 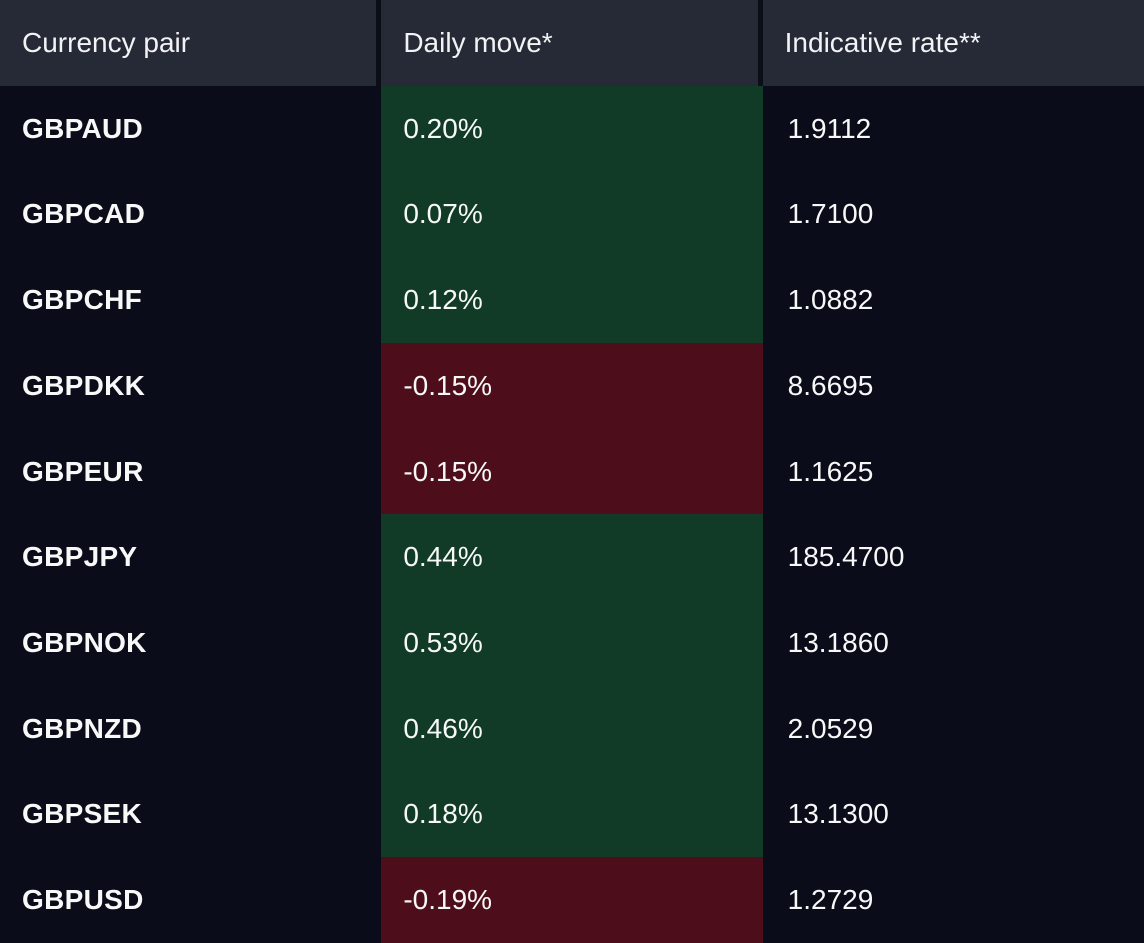 What do you see at coordinates (830, 385) in the screenshot?
I see `indicative-rate-cell: 8.6695` at bounding box center [830, 385].